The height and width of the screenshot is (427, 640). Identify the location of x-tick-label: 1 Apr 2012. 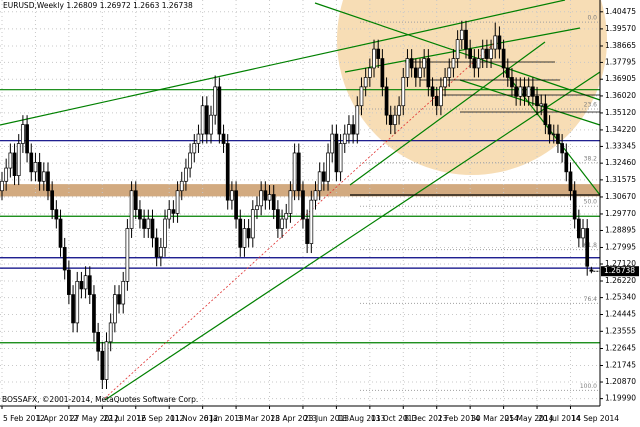
(57, 418).